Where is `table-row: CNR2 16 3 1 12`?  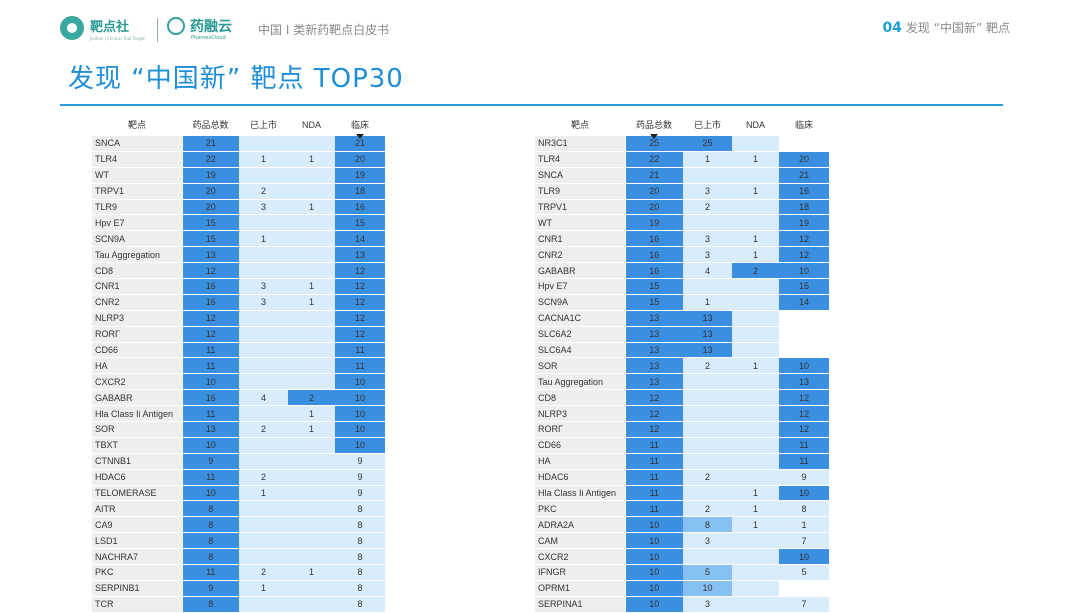
table-row: CNR2 16 3 1 12 is located at coordinates (238, 302).